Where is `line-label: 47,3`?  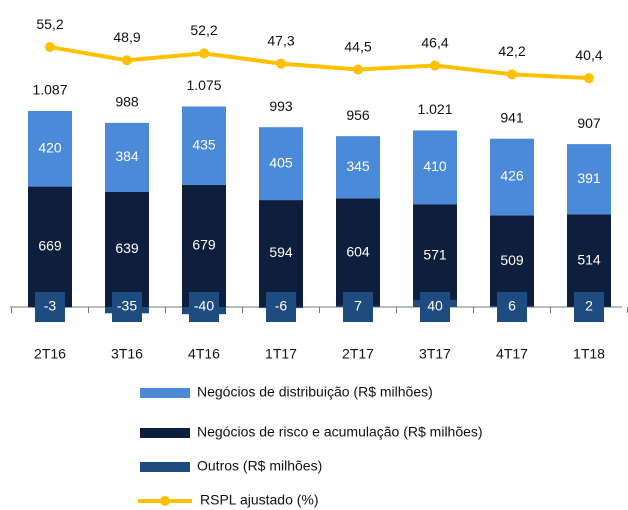
line-label: 47,3 is located at coordinates (280, 40).